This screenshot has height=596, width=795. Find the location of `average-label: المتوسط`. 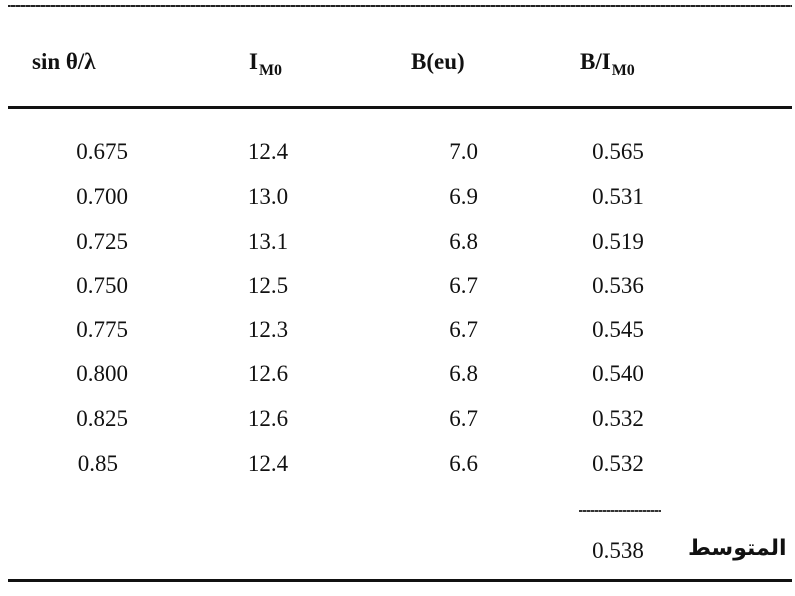

average-label: المتوسط is located at coordinates (737, 548).